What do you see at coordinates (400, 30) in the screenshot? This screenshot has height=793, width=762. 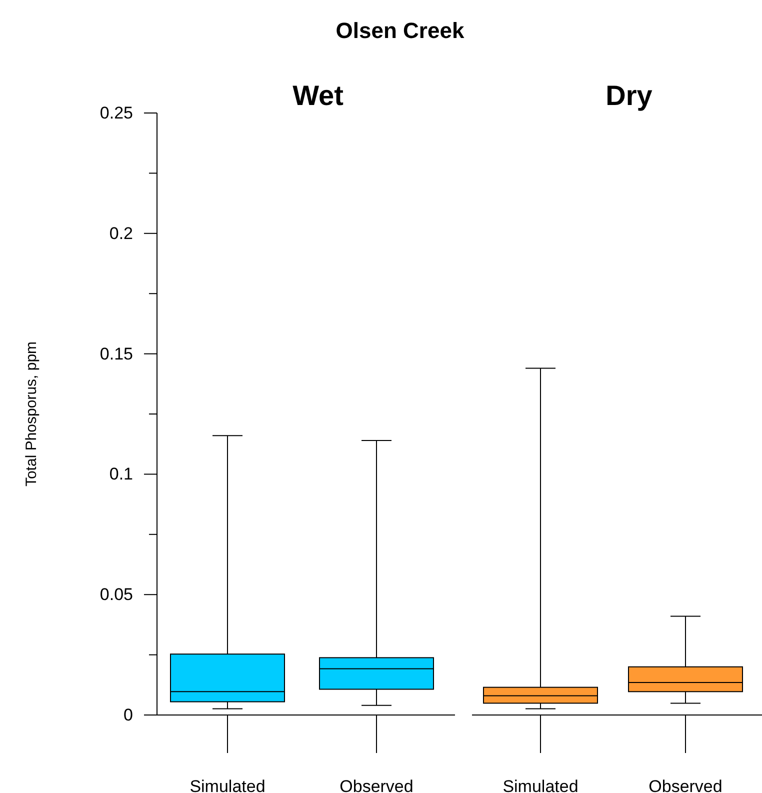 I see `chart-title: Olsen Creek` at bounding box center [400, 30].